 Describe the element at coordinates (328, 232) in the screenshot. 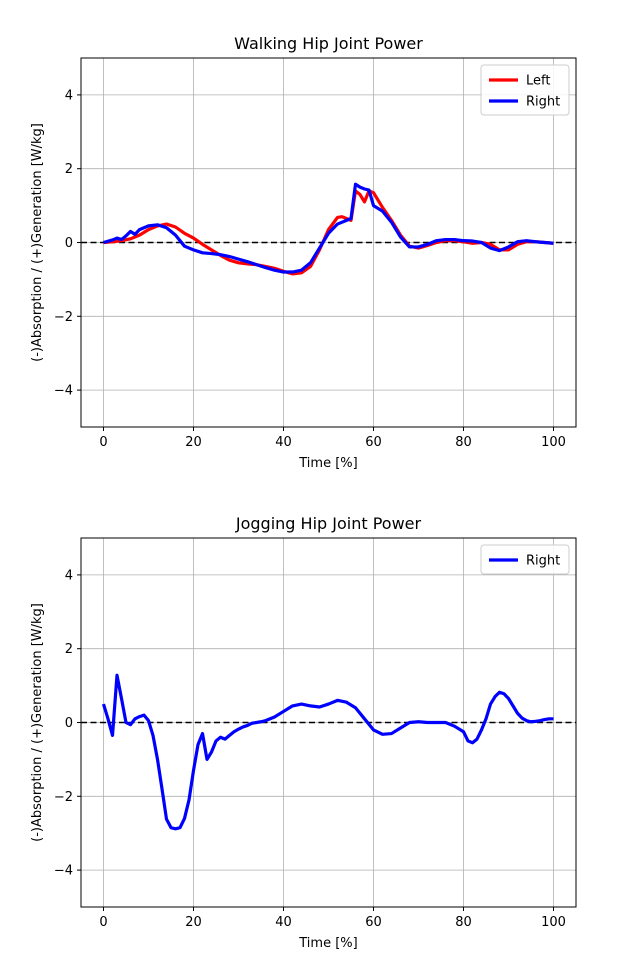

I see `series-line-left` at that location.